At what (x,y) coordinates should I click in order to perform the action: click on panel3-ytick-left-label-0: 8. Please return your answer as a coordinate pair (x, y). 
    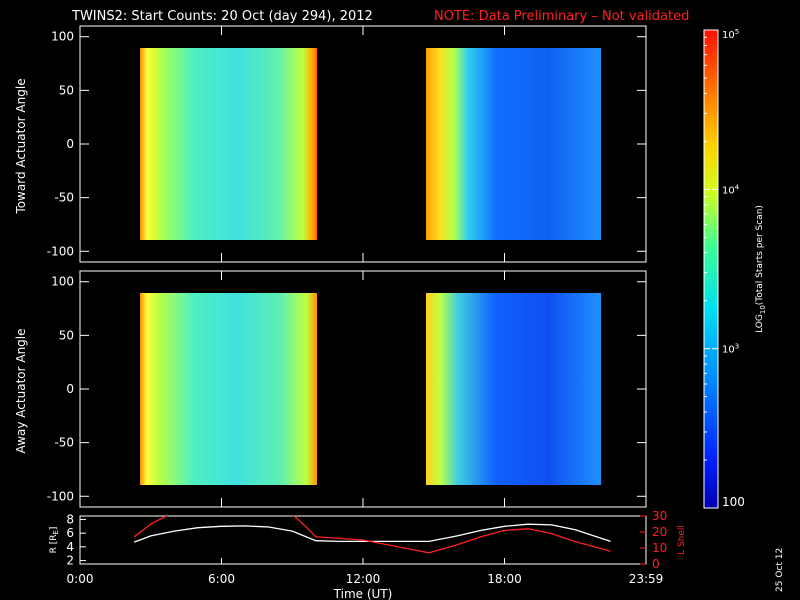
    Looking at the image, I should click on (70, 519).